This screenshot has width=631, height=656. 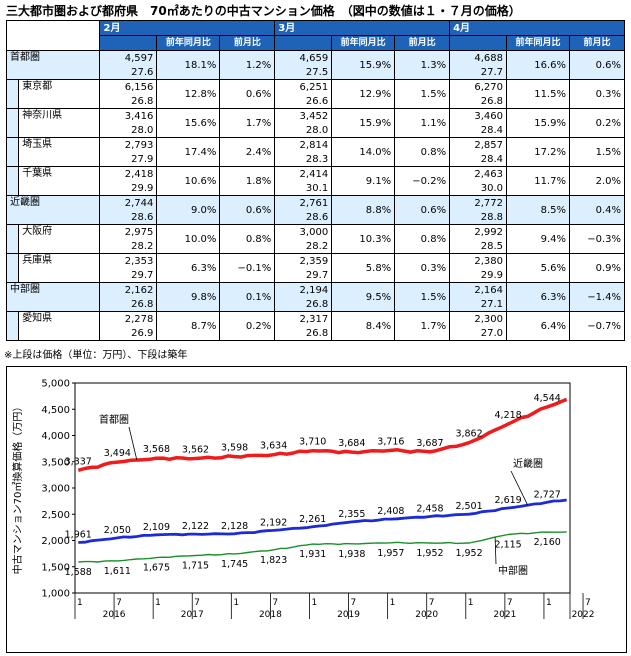 What do you see at coordinates (303, 275) in the screenshot?
I see `age-value: 29.7` at bounding box center [303, 275].